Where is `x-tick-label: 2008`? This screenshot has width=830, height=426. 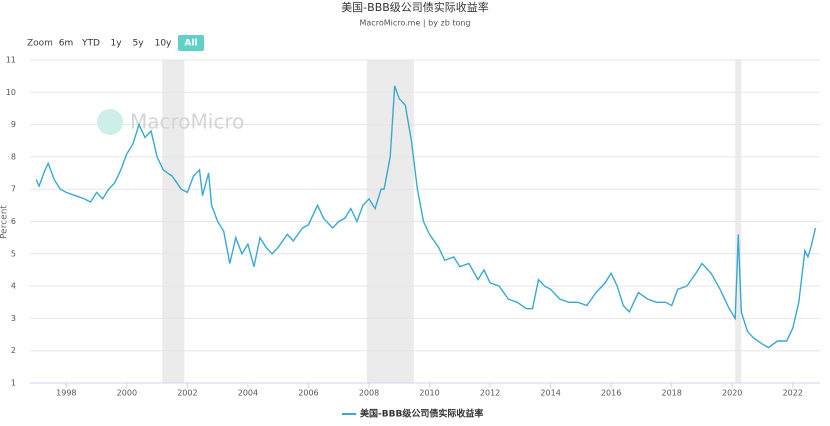 x-tick-label: 2008 is located at coordinates (369, 393).